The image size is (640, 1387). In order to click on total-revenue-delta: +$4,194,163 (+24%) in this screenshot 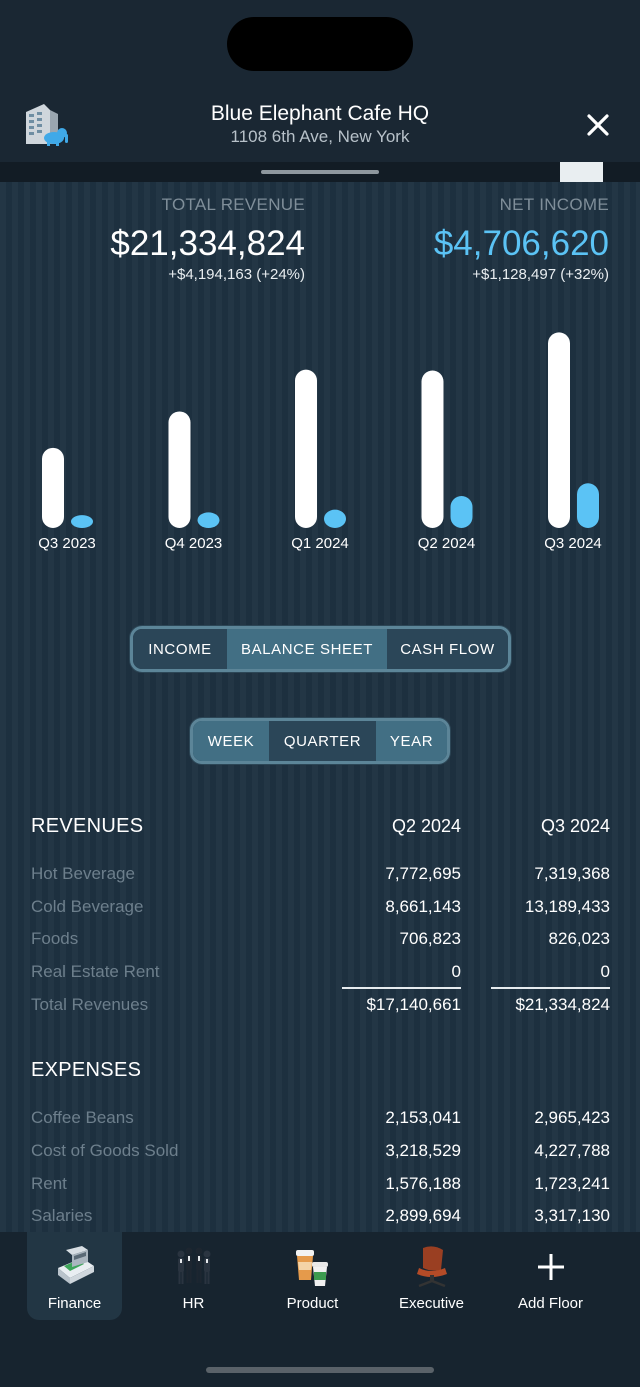, I will do `click(236, 274)`.